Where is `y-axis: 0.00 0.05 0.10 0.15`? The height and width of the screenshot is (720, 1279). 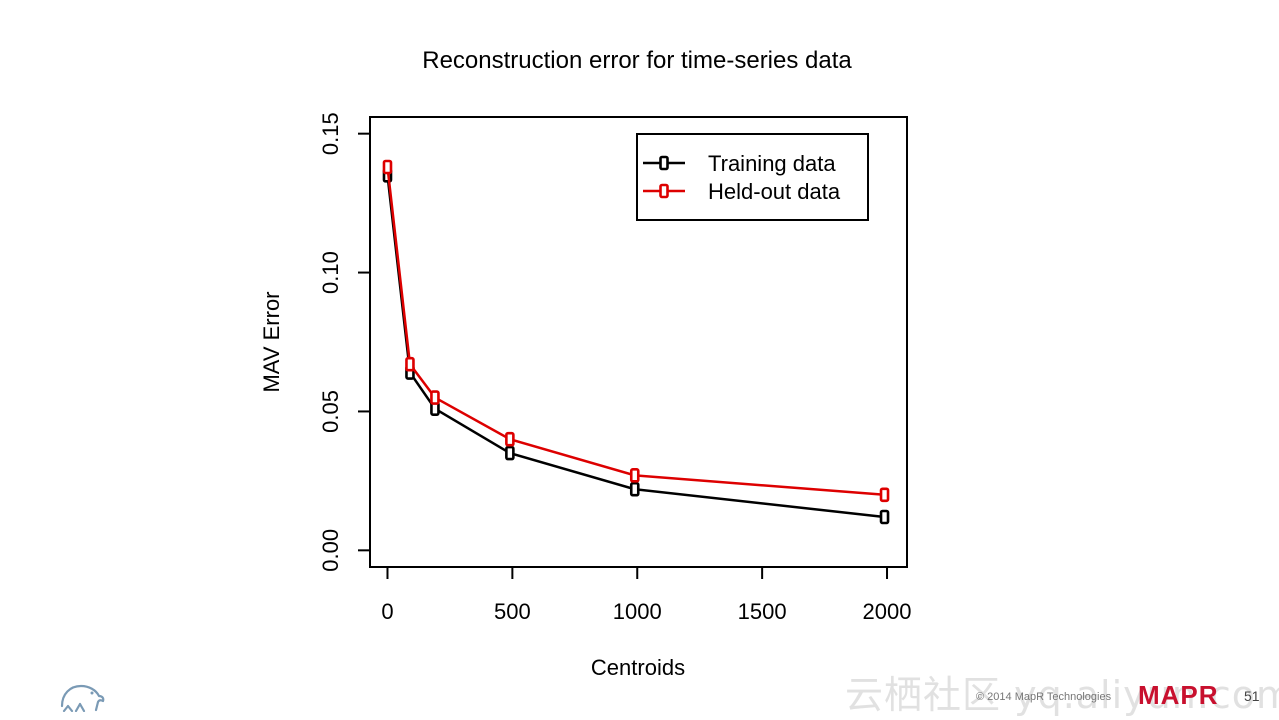
y-axis: 0.00 0.05 0.10 0.15 is located at coordinates (344, 342).